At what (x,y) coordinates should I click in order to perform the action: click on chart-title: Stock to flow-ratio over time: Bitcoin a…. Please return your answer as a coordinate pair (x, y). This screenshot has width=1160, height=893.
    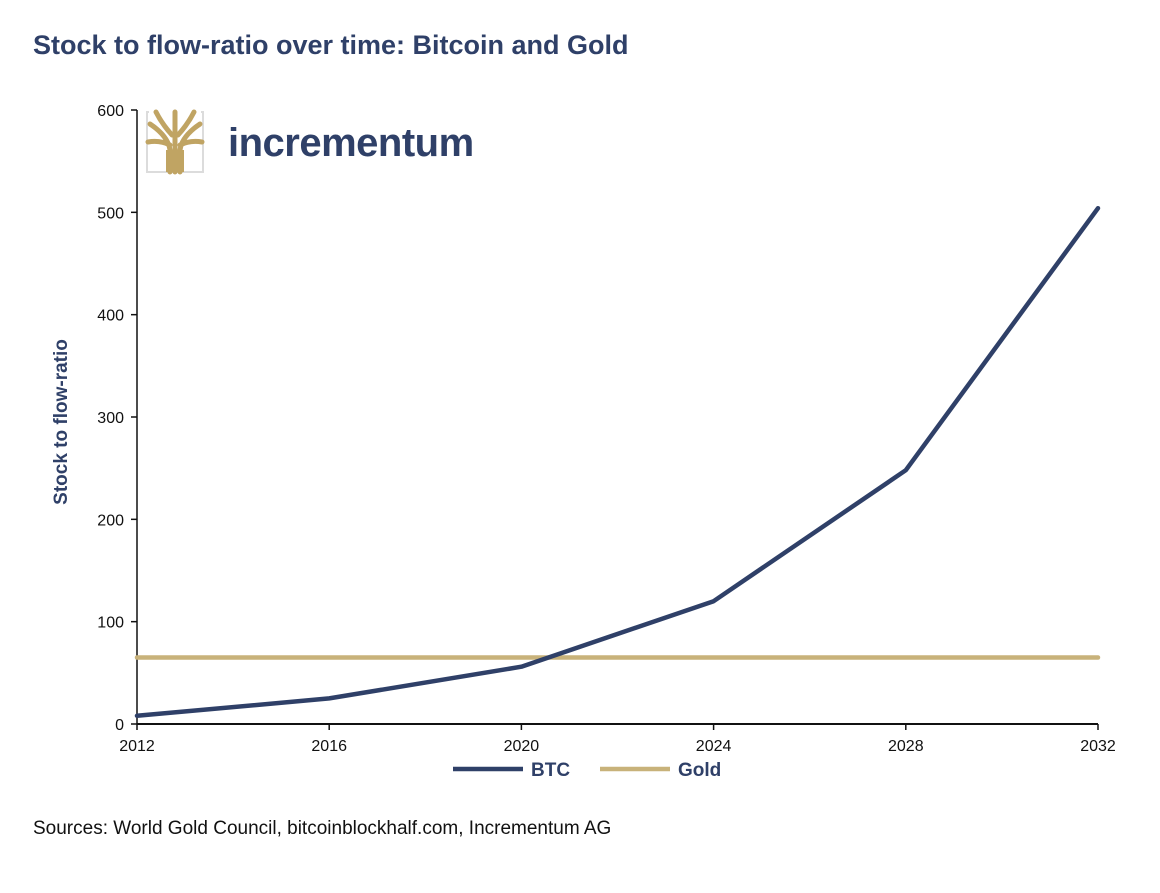
    Looking at the image, I should click on (331, 45).